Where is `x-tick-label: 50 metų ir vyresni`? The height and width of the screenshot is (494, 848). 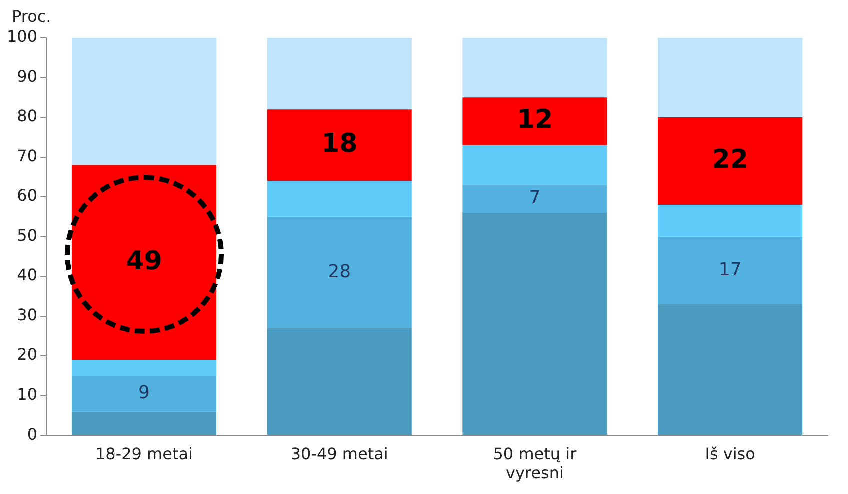
x-tick-label: 50 metų ir vyresni is located at coordinates (535, 463).